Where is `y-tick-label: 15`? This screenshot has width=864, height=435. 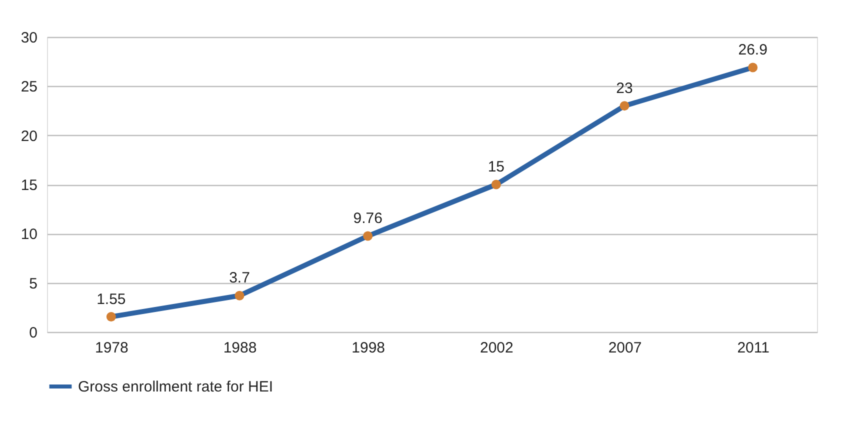
y-tick-label: 15 is located at coordinates (29, 185).